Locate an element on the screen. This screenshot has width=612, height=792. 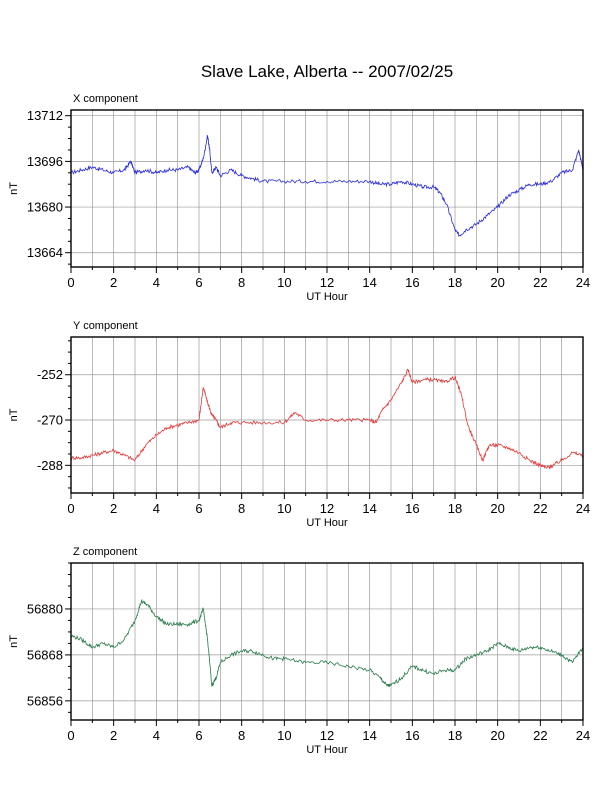
y-tick-label: 13696 is located at coordinates (45, 161).